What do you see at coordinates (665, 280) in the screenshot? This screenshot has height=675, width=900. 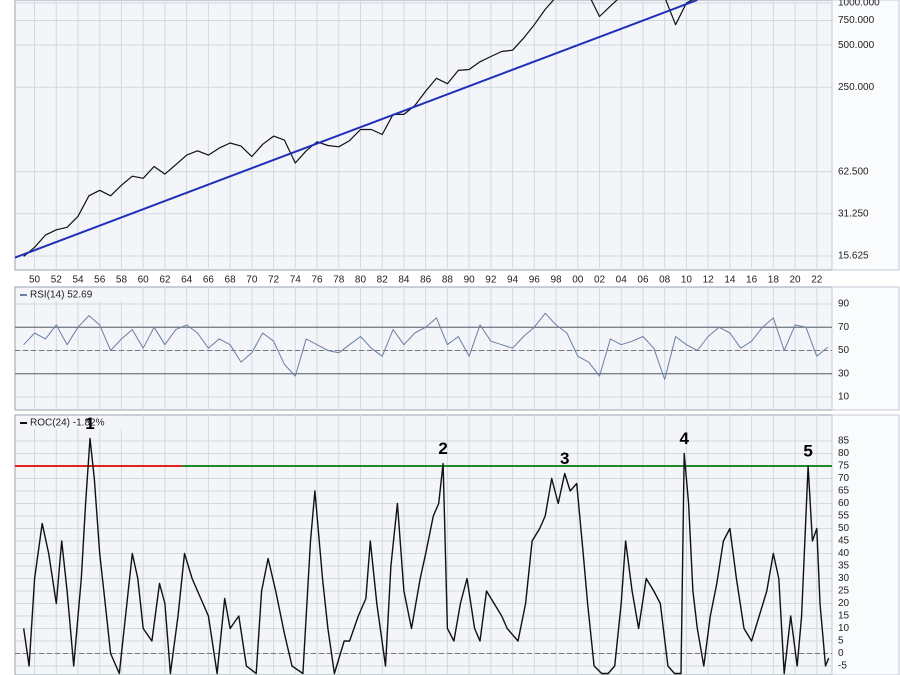 I see `x-tick-label: 08` at bounding box center [665, 280].